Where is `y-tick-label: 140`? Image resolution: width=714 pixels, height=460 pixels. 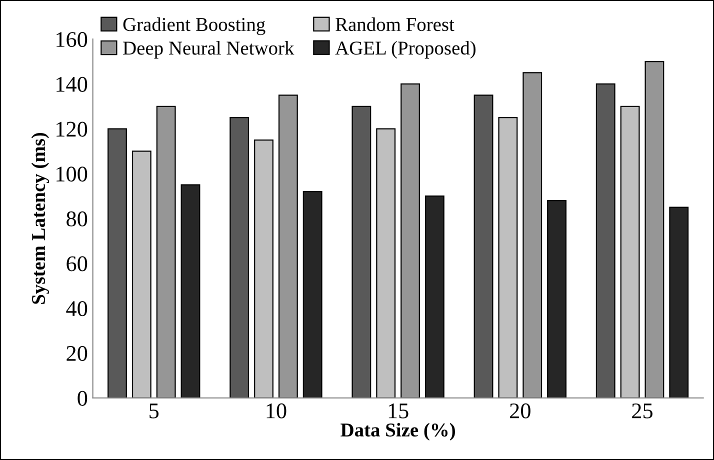 y-tick-label: 140 is located at coordinates (72, 84).